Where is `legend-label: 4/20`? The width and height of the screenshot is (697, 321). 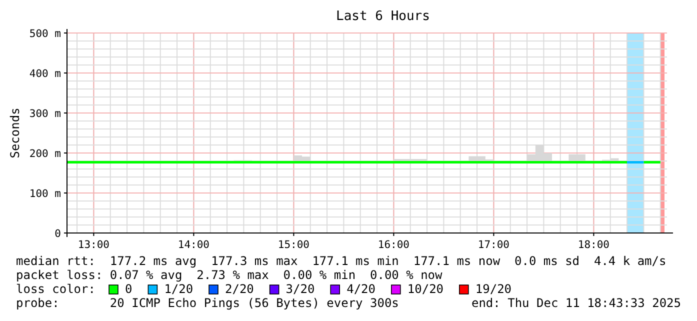 legend-label: 4/20 is located at coordinates (361, 289).